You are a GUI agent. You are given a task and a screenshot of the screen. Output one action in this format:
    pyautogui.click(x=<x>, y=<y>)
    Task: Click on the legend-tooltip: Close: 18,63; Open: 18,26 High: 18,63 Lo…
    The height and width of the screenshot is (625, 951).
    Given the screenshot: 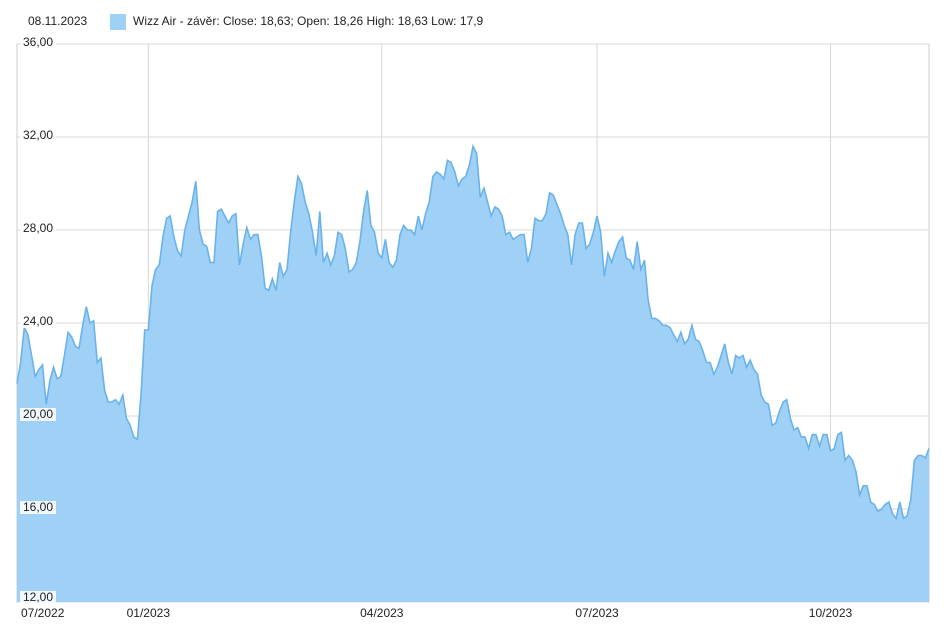 What is the action you would take?
    pyautogui.click(x=353, y=21)
    